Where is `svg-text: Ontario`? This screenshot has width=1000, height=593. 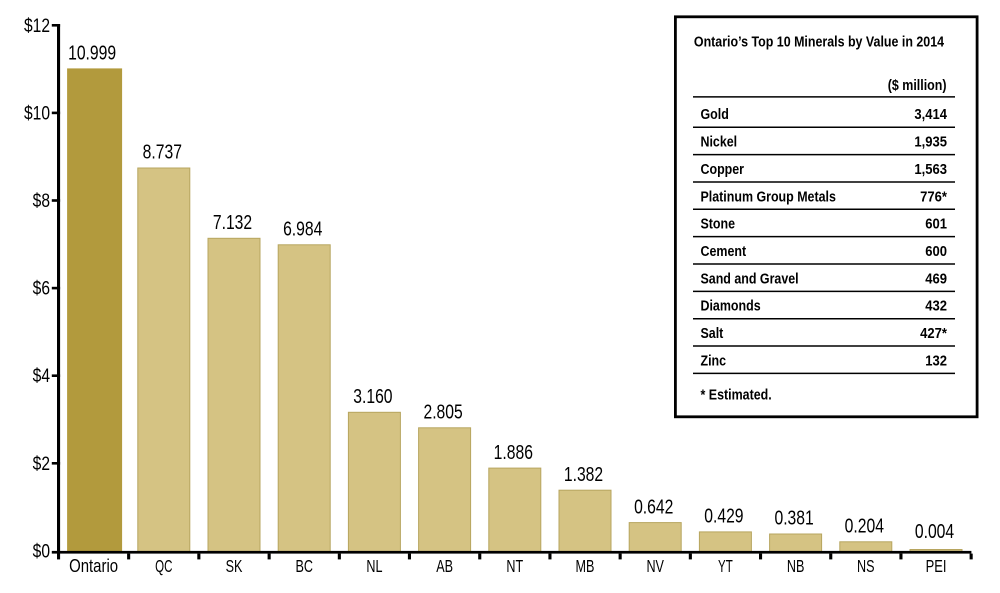 svg-text: Ontario is located at coordinates (93, 566).